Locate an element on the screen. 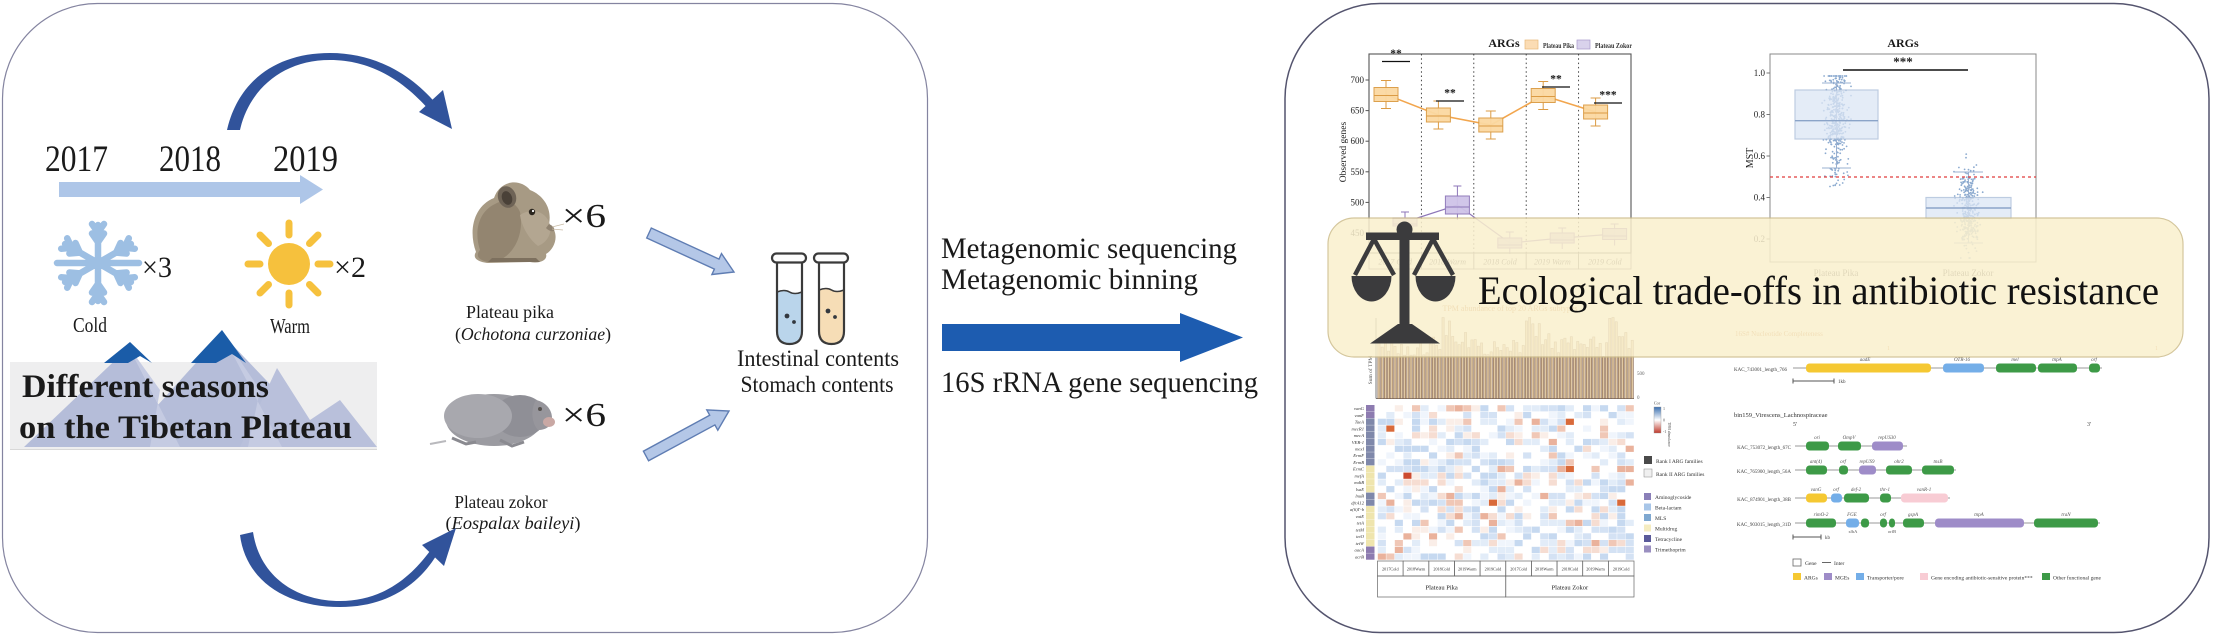 Image resolution: width=2213 pixels, height=644 pixels. svg-text: ErmB is located at coordinates (1358, 462).